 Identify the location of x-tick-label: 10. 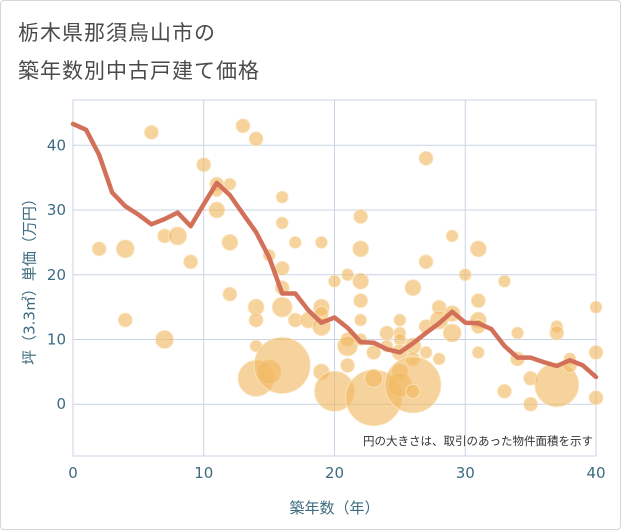
(203, 473).